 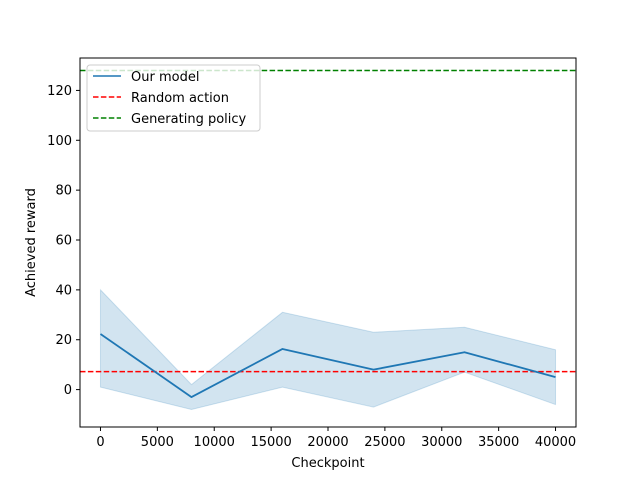 What do you see at coordinates (63, 290) in the screenshot?
I see `y-tick-label: 40` at bounding box center [63, 290].